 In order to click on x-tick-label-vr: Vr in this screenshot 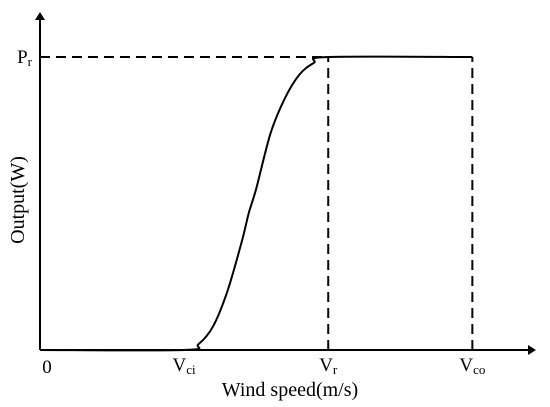, I will do `click(328, 366)`.